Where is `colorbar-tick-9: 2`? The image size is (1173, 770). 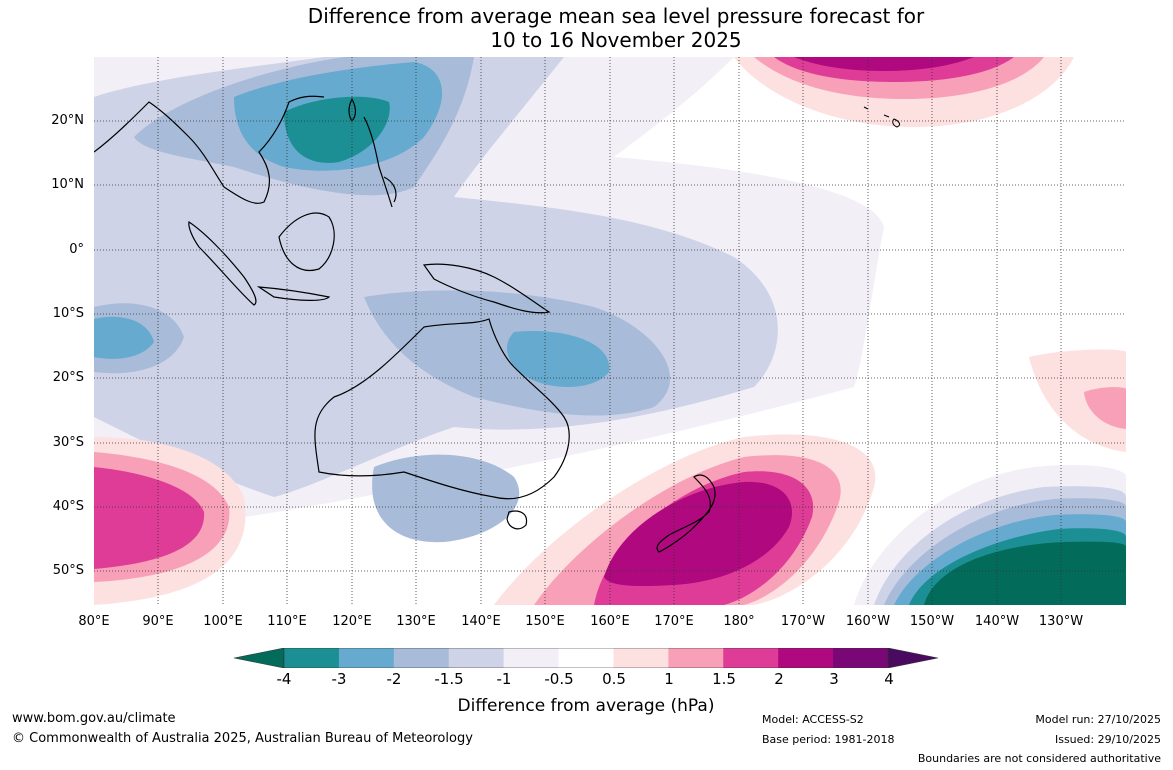
colorbar-tick-9: 2 is located at coordinates (779, 679).